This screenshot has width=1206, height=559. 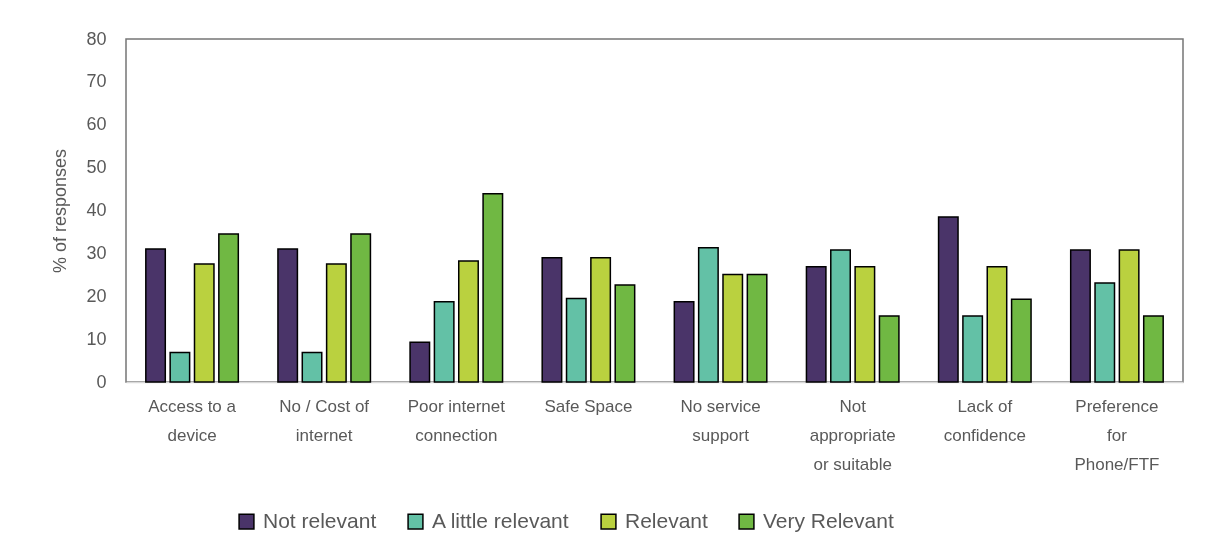 What do you see at coordinates (828, 520) in the screenshot?
I see `legend-label: Very Relevant` at bounding box center [828, 520].